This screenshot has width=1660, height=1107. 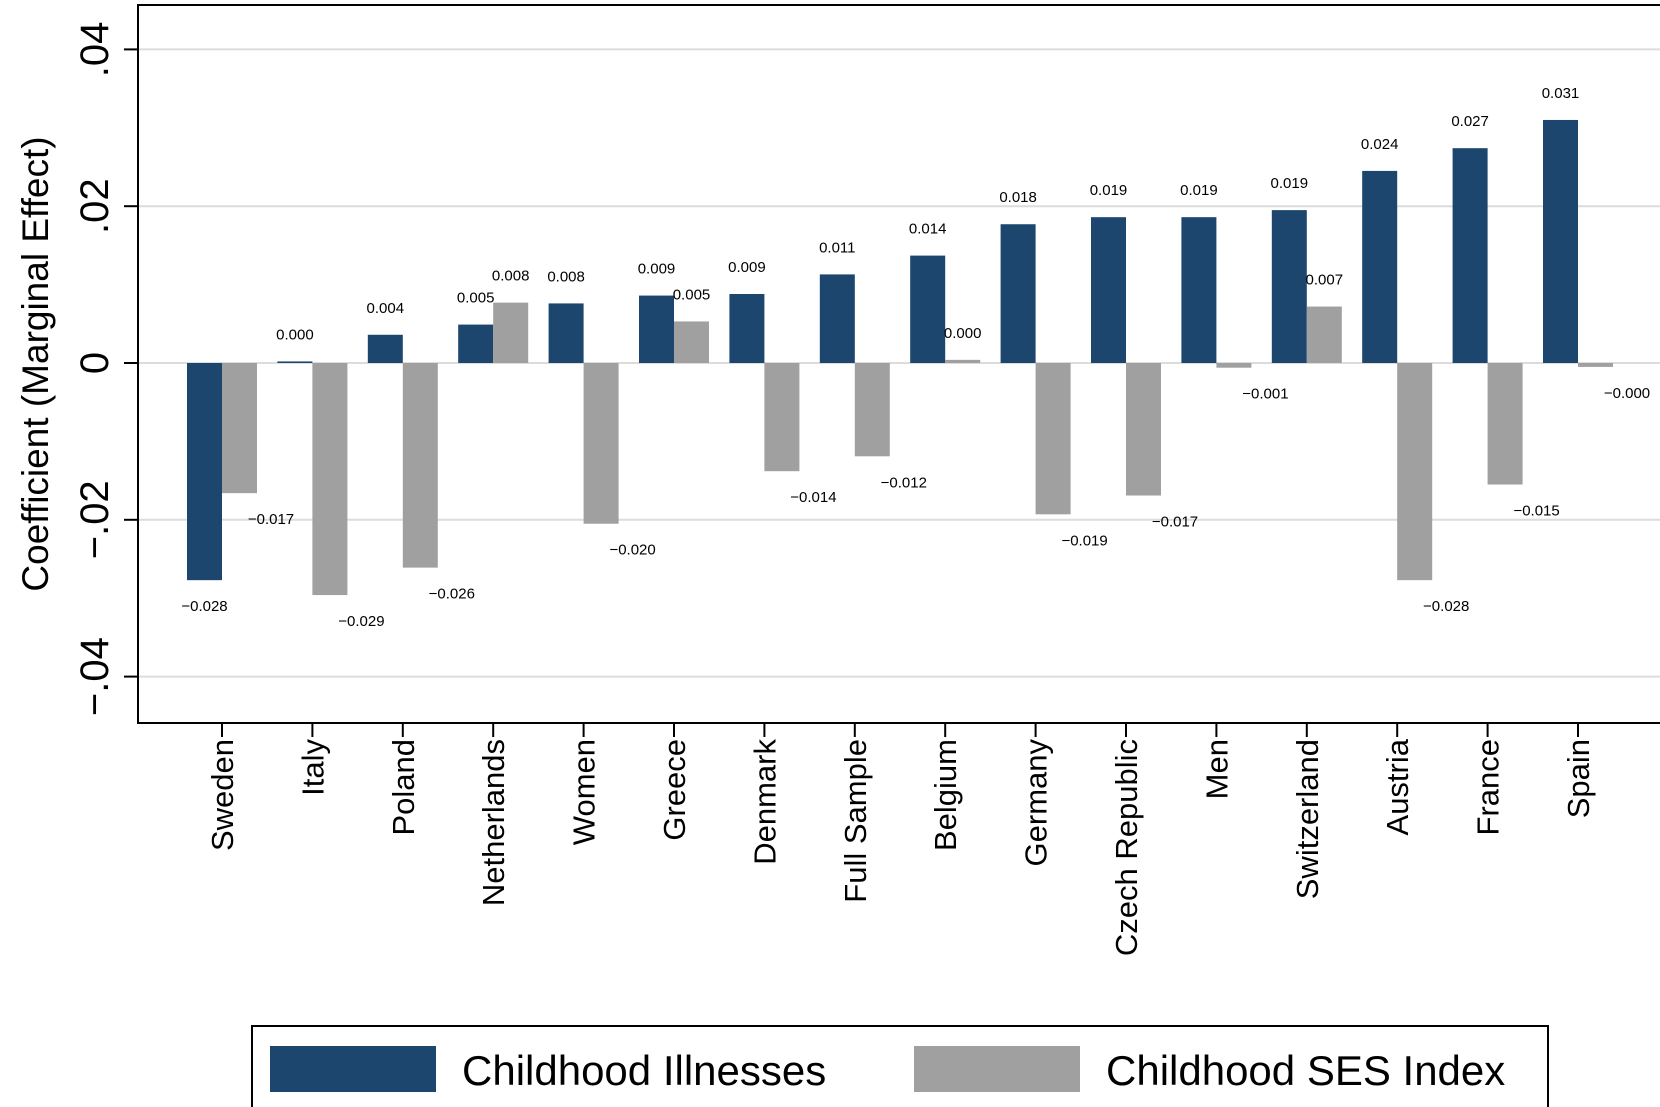 I want to click on legend: Childhood Illnesses Childhood SES Index, so click(x=900, y=1066).